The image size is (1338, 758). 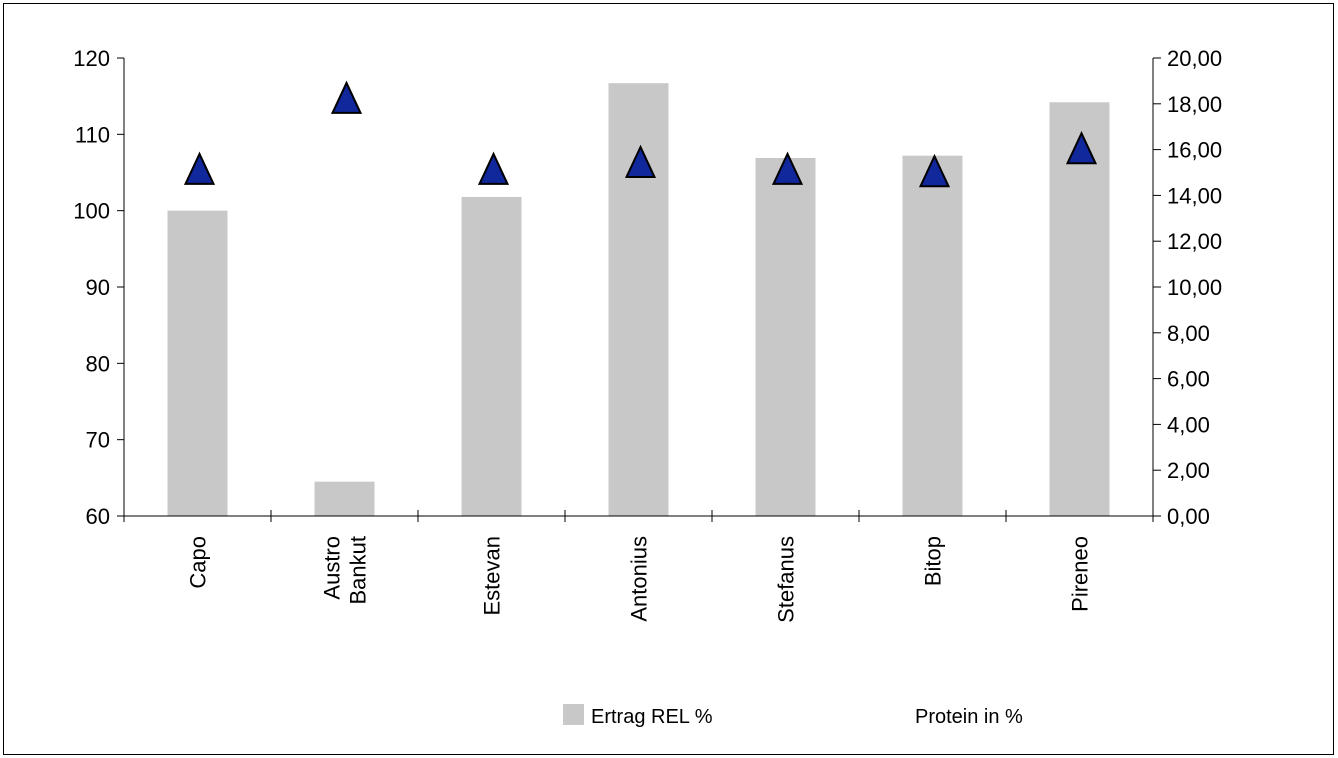 What do you see at coordinates (1194, 241) in the screenshot?
I see `right-tick-label-6: 12,00` at bounding box center [1194, 241].